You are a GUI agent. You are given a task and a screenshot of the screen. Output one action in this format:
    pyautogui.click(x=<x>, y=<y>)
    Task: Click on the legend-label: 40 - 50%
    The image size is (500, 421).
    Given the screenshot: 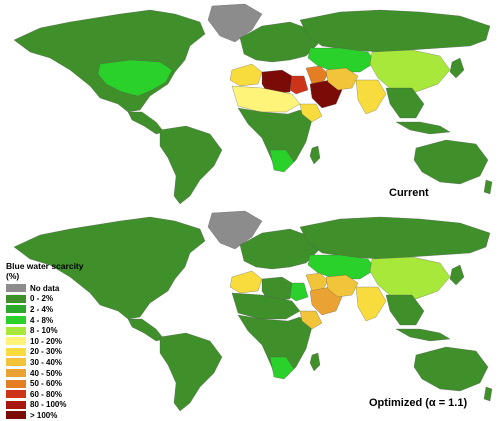 What is the action you would take?
    pyautogui.click(x=46, y=373)
    